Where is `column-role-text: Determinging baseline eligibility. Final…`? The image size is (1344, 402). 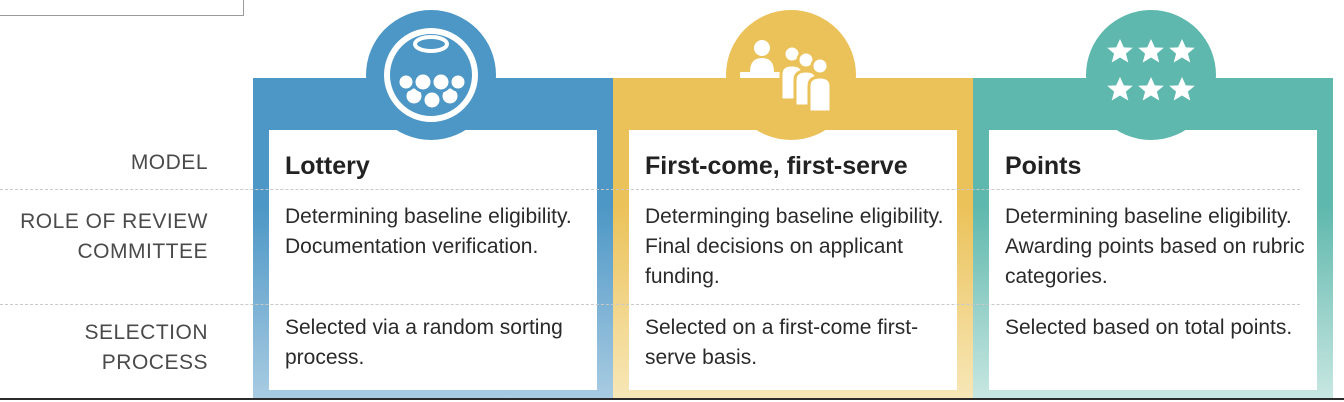
column-role-text: Determinging baseline eligibility. Final… is located at coordinates (794, 246).